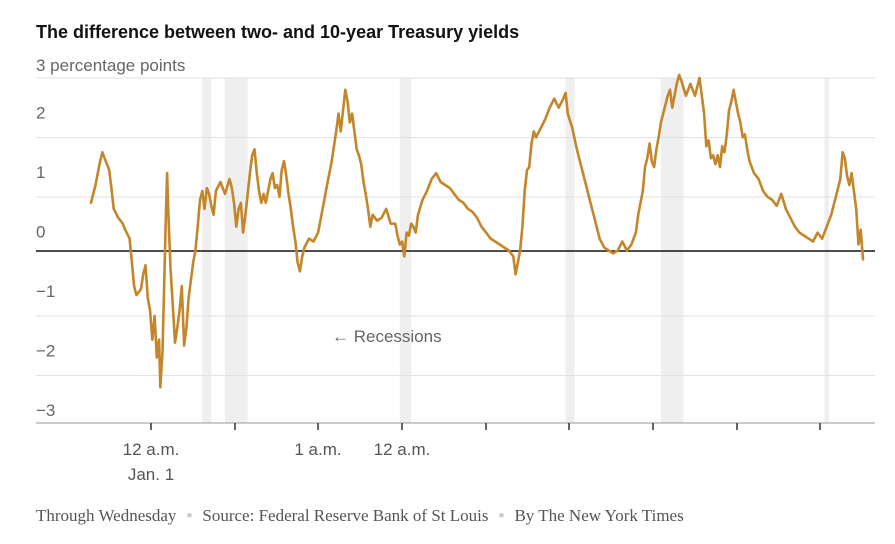 The height and width of the screenshot is (544, 895). What do you see at coordinates (402, 449) in the screenshot?
I see `x-tick-label-12am: 12 a.m.` at bounding box center [402, 449].